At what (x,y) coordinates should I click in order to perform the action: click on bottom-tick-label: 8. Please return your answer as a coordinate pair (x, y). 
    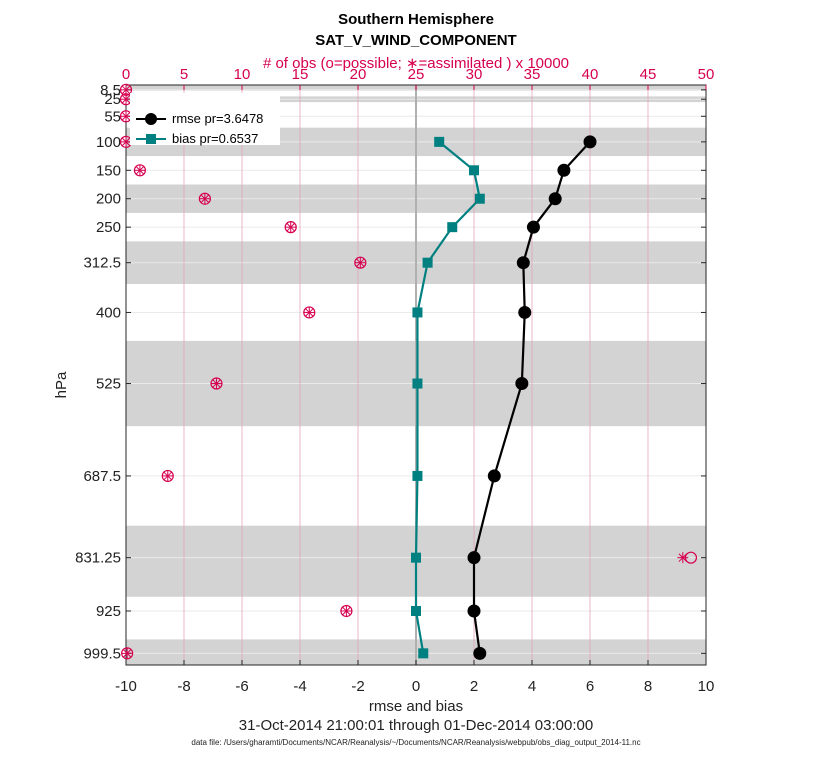
    Looking at the image, I should click on (648, 686).